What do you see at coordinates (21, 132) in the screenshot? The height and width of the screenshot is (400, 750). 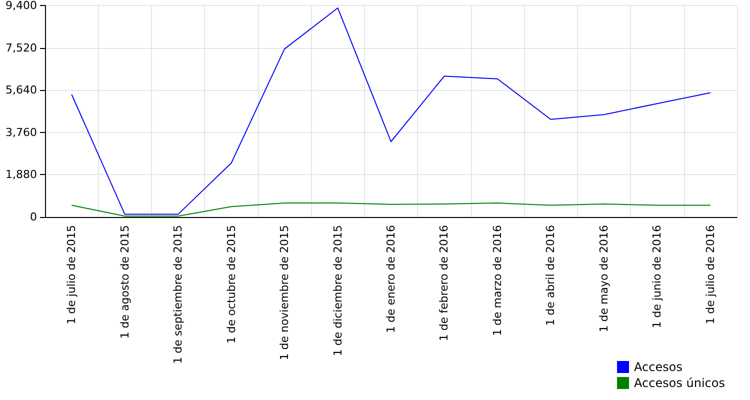 I see `y-tick-label: 3,760` at bounding box center [21, 132].